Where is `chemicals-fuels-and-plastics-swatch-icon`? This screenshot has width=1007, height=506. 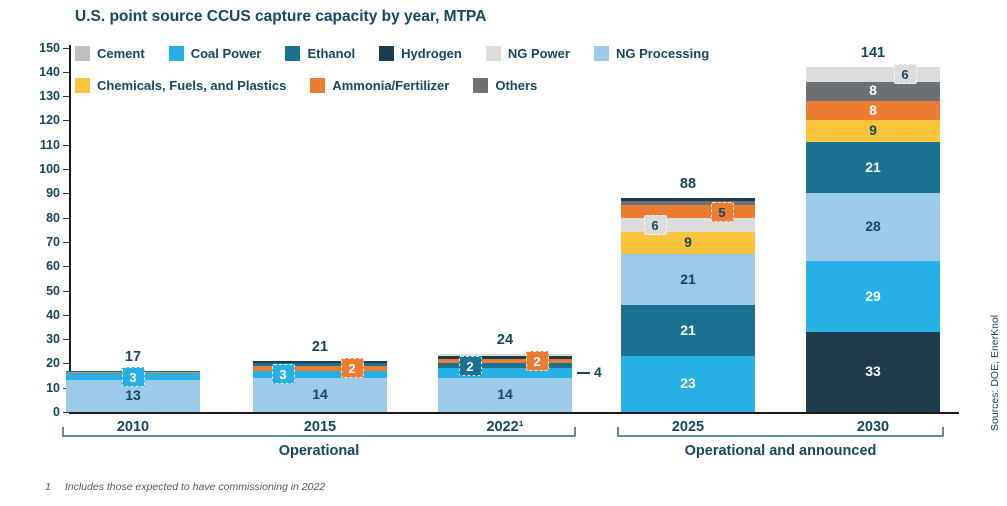 chemicals-fuels-and-plastics-swatch-icon is located at coordinates (82, 85).